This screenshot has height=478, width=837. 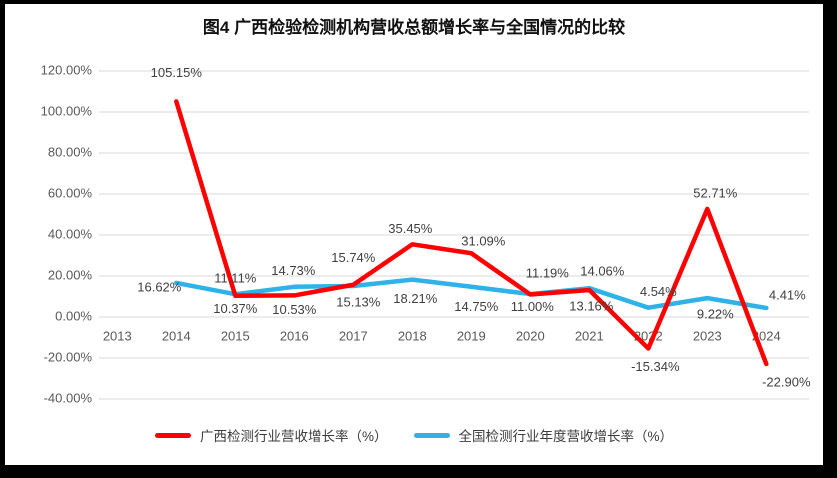 I want to click on x-tick-label: 2021, so click(x=589, y=335).